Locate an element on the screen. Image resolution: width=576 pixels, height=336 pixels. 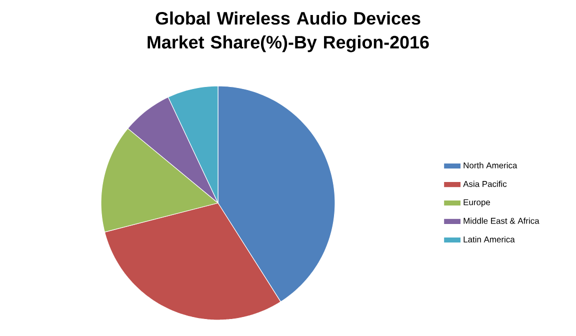
legend-label: Europe is located at coordinates (477, 203).